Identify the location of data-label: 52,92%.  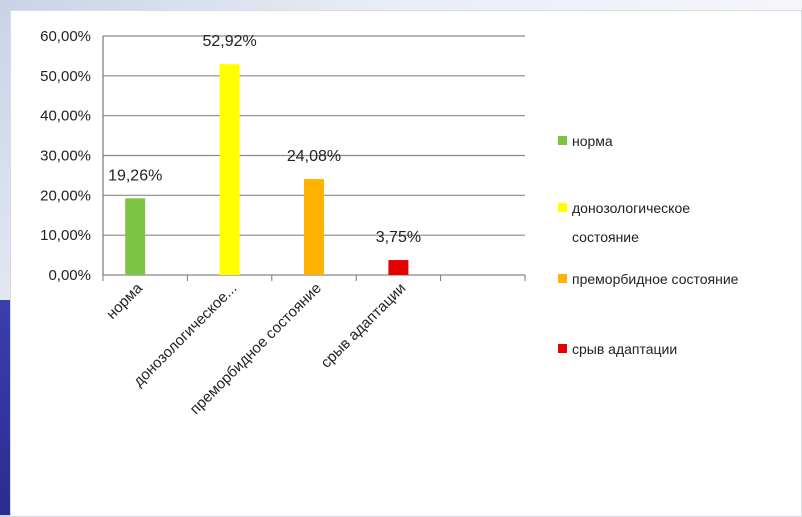
(229, 41).